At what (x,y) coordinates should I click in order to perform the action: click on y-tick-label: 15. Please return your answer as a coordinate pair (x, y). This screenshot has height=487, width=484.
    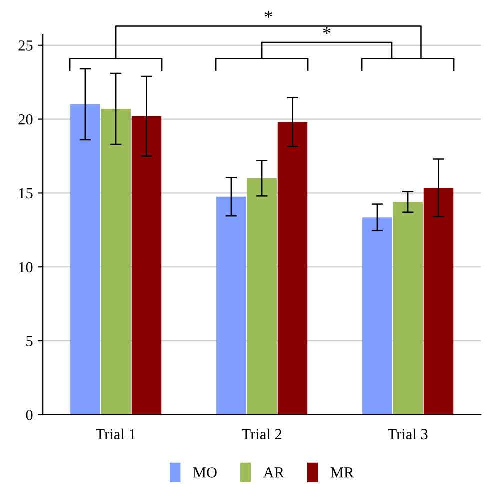
    Looking at the image, I should click on (26, 193).